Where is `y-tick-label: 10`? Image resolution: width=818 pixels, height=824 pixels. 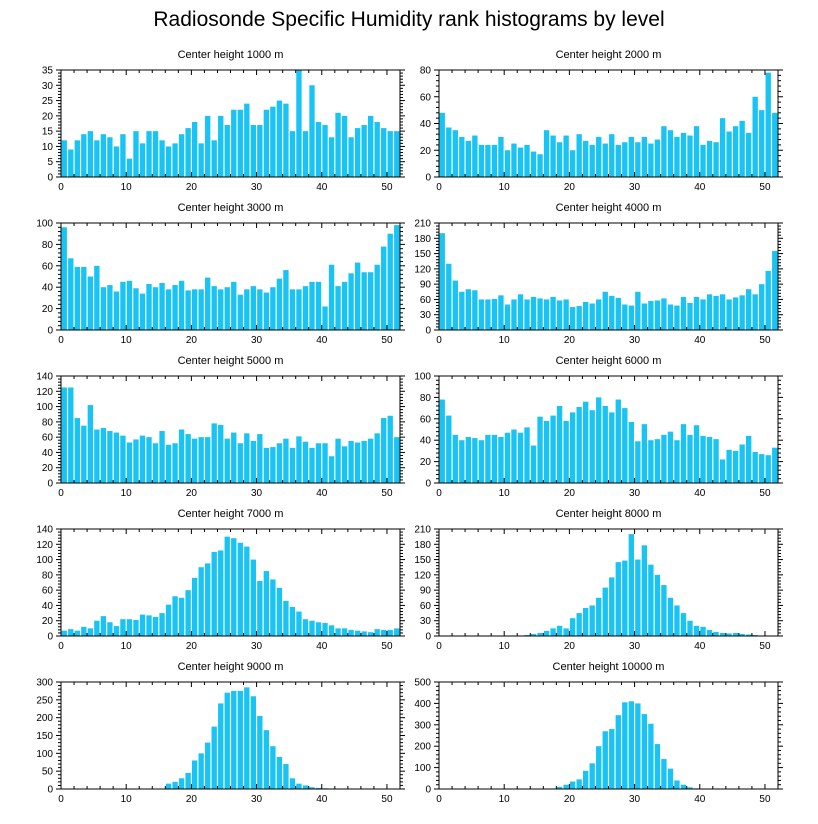
y-tick-label: 10 is located at coordinates (48, 147).